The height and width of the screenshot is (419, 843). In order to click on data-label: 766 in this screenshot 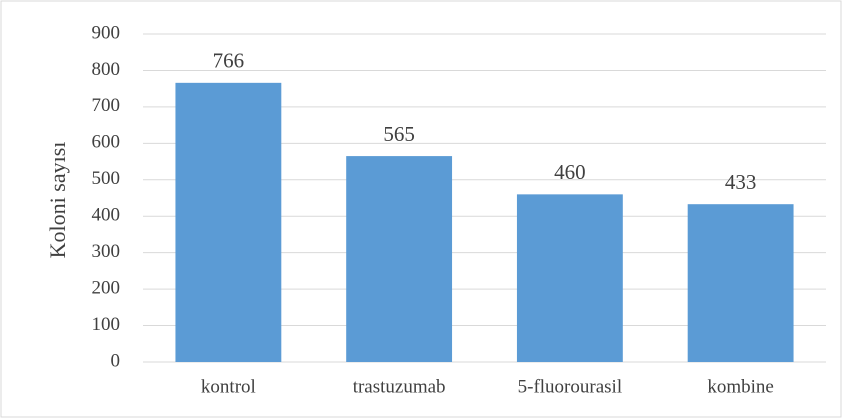, I will do `click(229, 61)`.